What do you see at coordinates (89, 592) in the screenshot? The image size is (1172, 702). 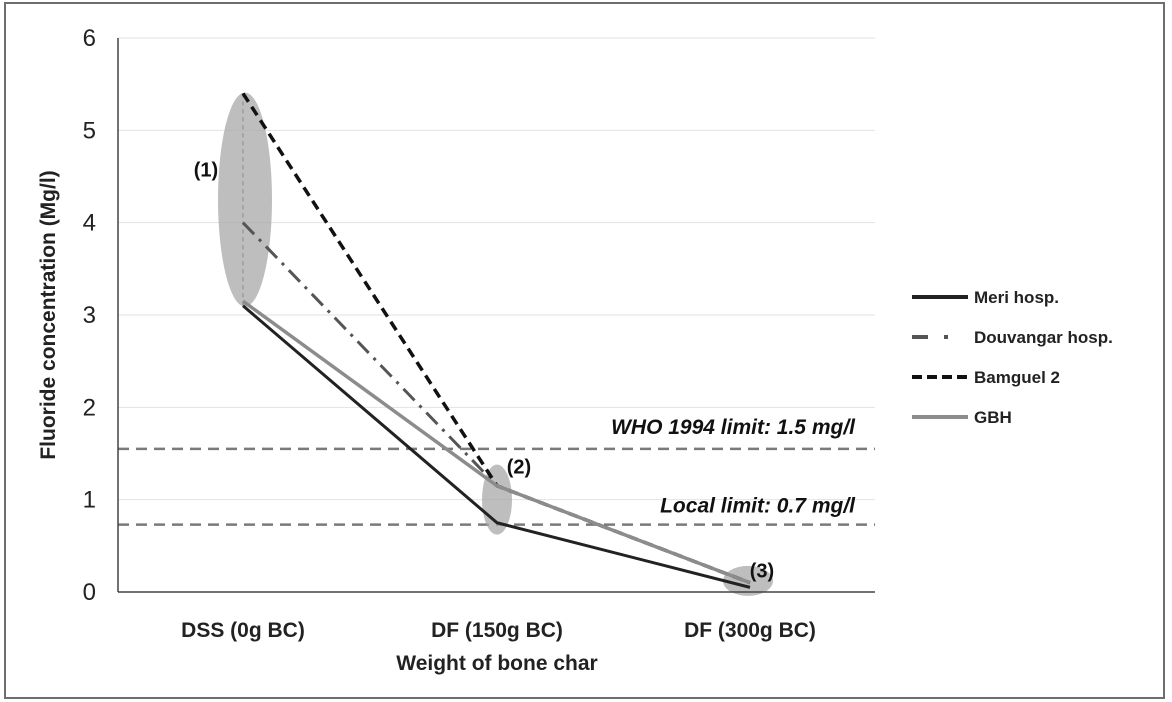 I see `y-tick-label: 0` at bounding box center [89, 592].